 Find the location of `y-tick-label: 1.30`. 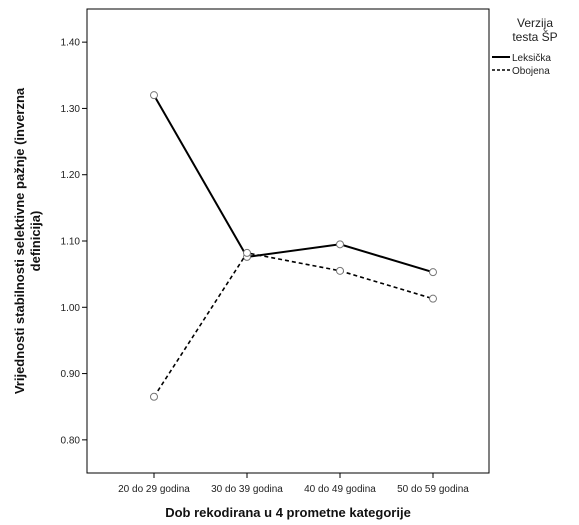

y-tick-label: 1.30 is located at coordinates (71, 109).